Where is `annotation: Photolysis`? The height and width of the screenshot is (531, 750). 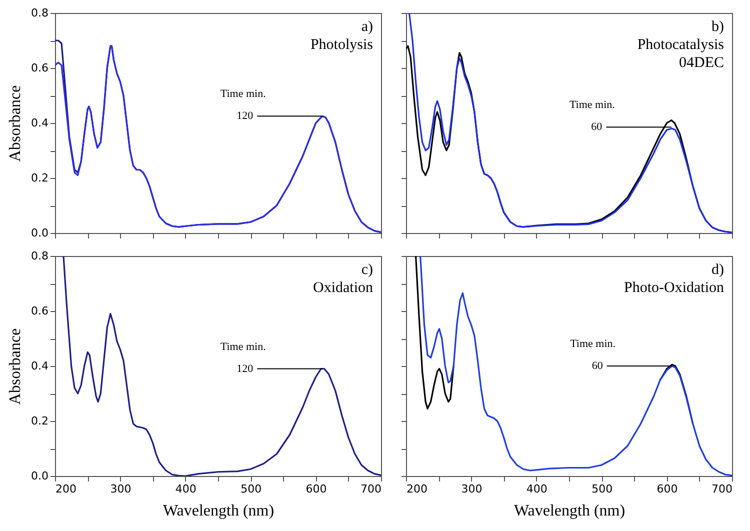 annotation: Photolysis is located at coordinates (342, 45).